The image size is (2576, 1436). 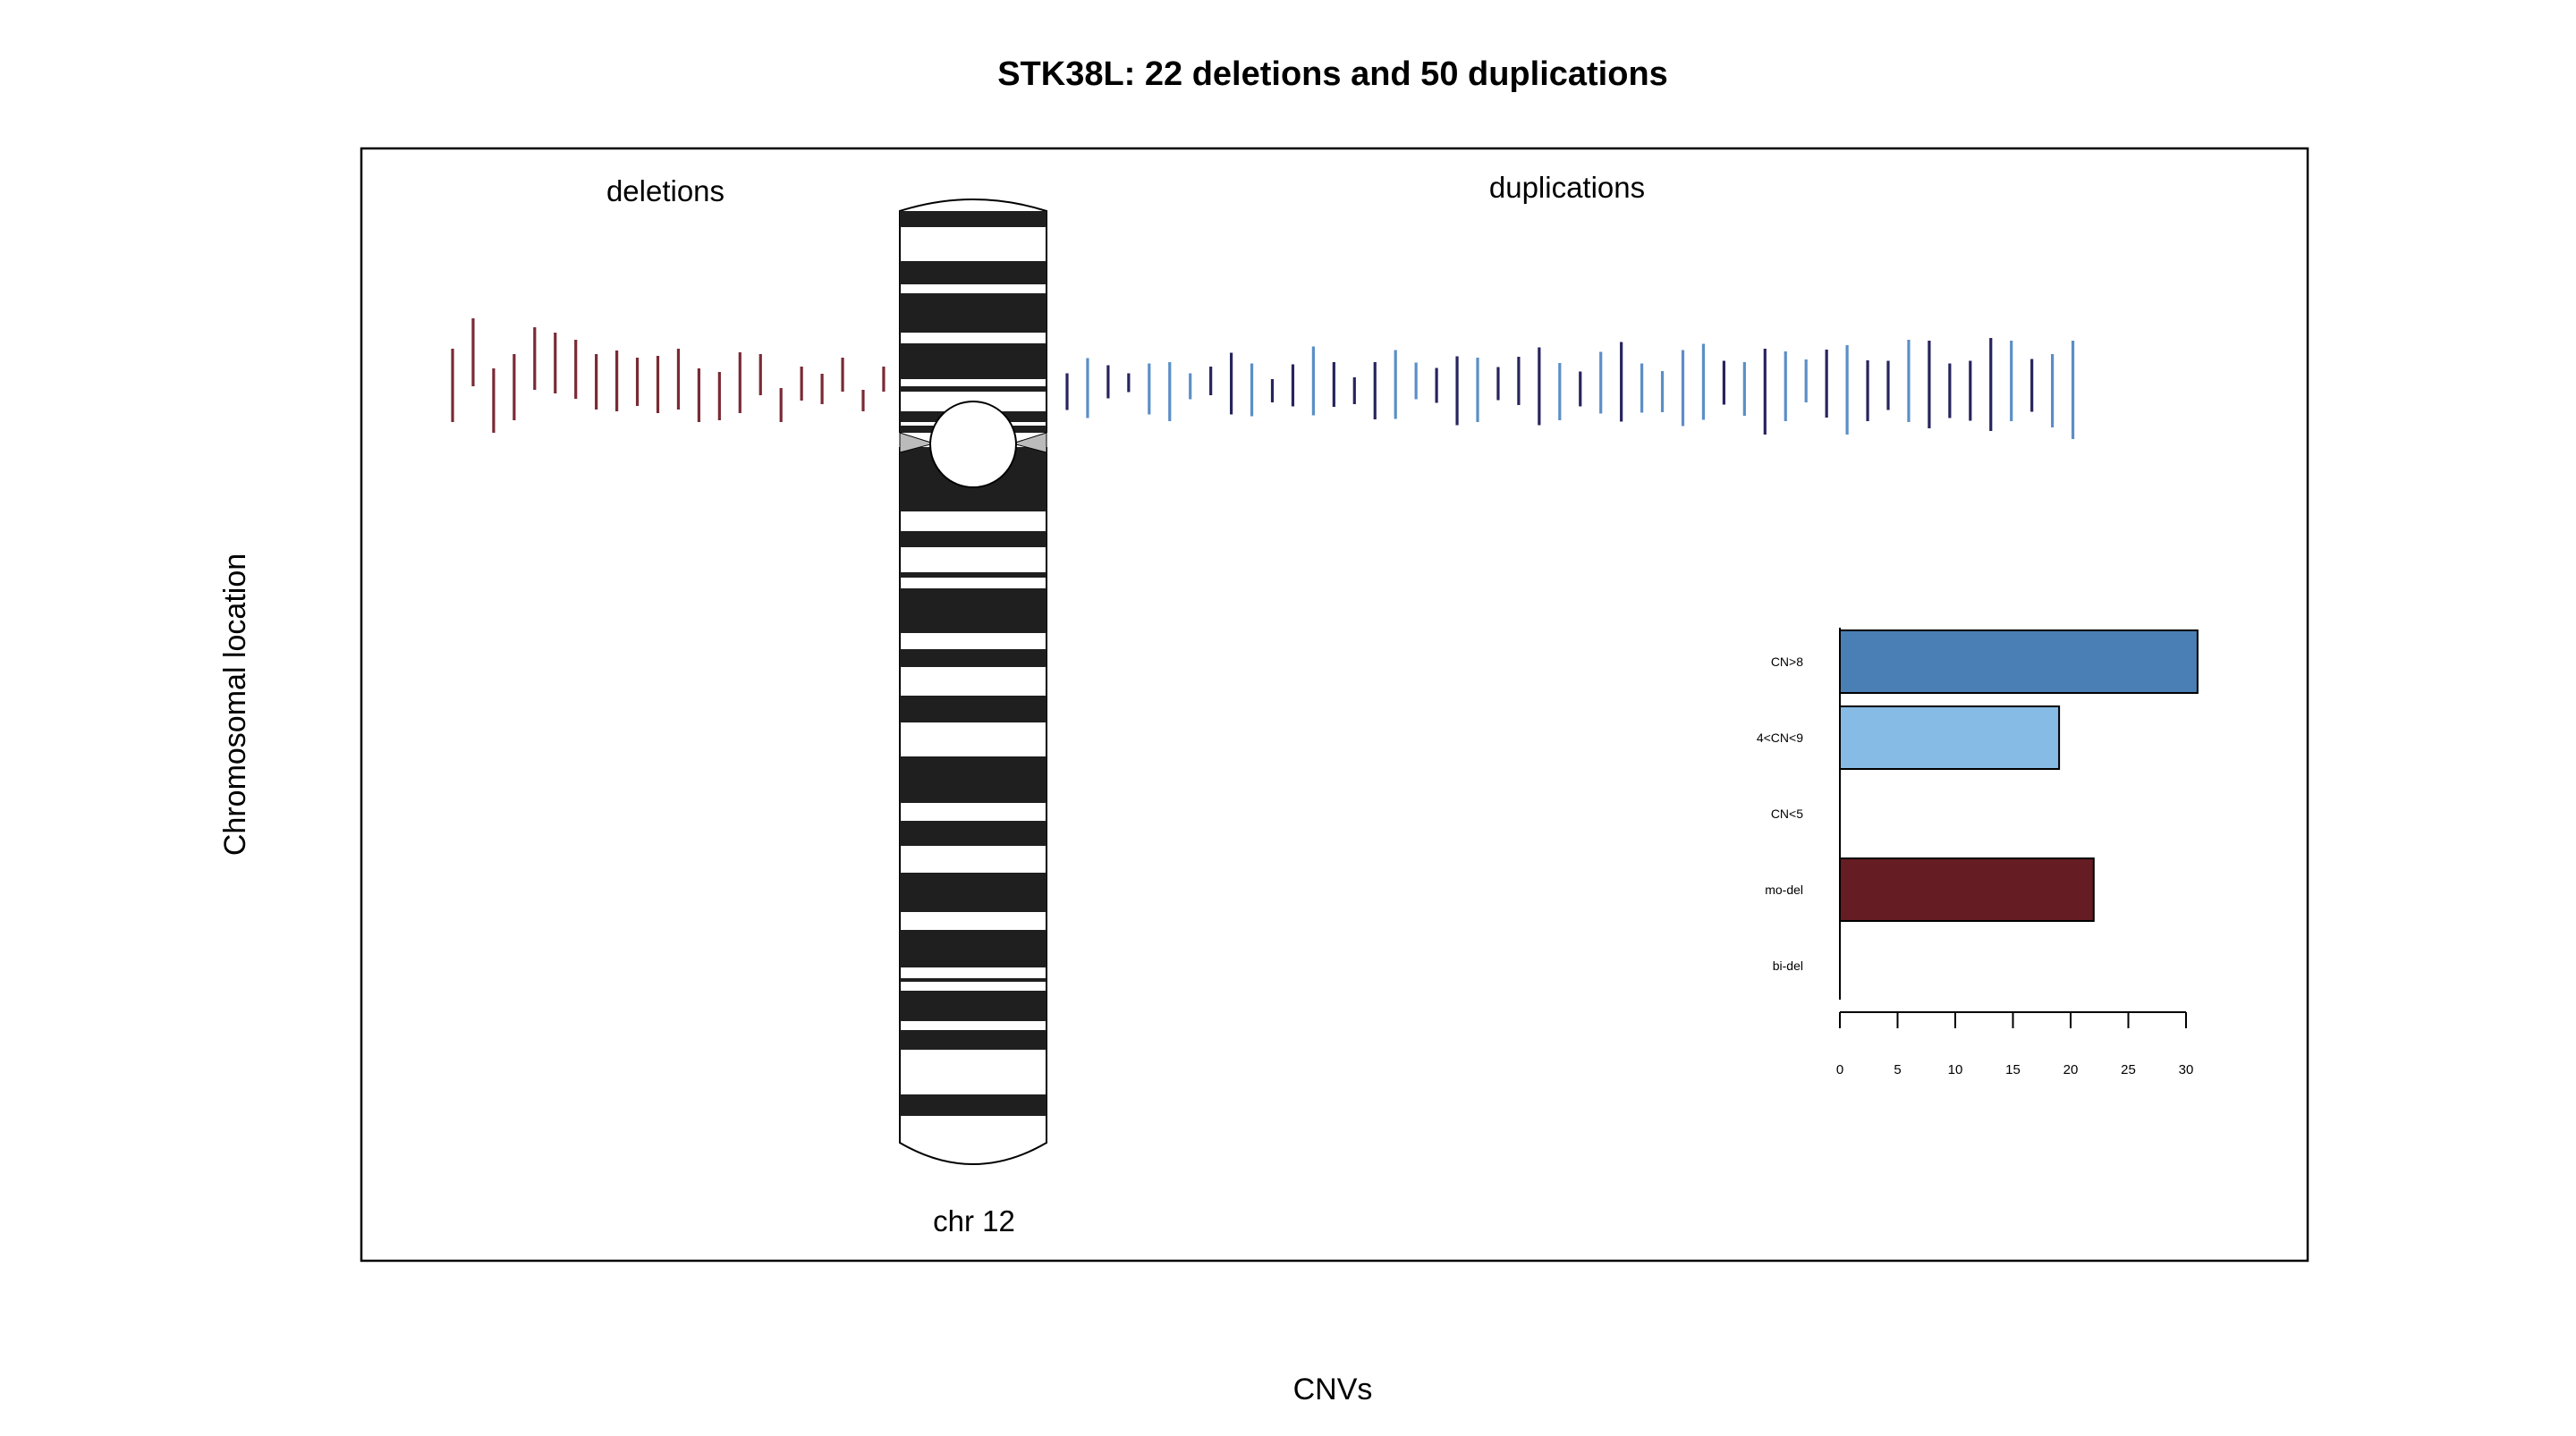 What do you see at coordinates (2128, 1069) in the screenshot?
I see `bar-x-tick-label: 25` at bounding box center [2128, 1069].